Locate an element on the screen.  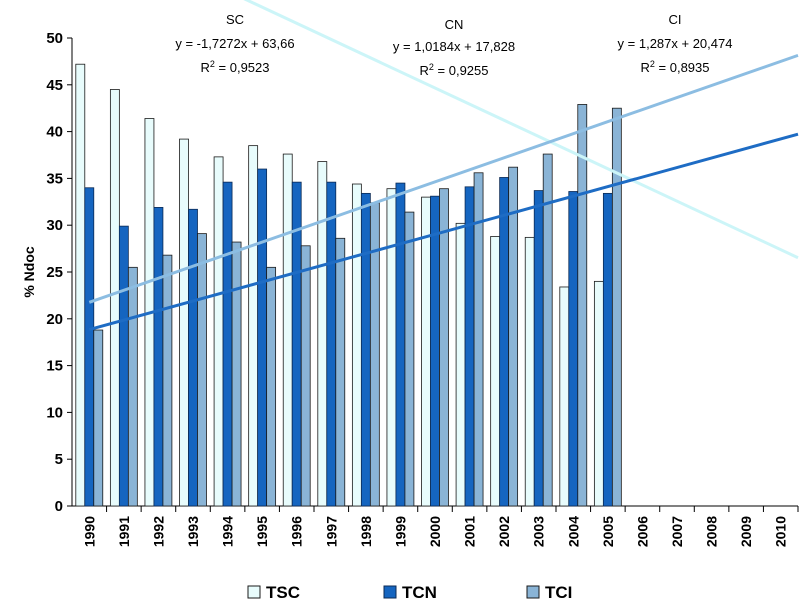
bar-tci-1995 is located at coordinates (271, 386).